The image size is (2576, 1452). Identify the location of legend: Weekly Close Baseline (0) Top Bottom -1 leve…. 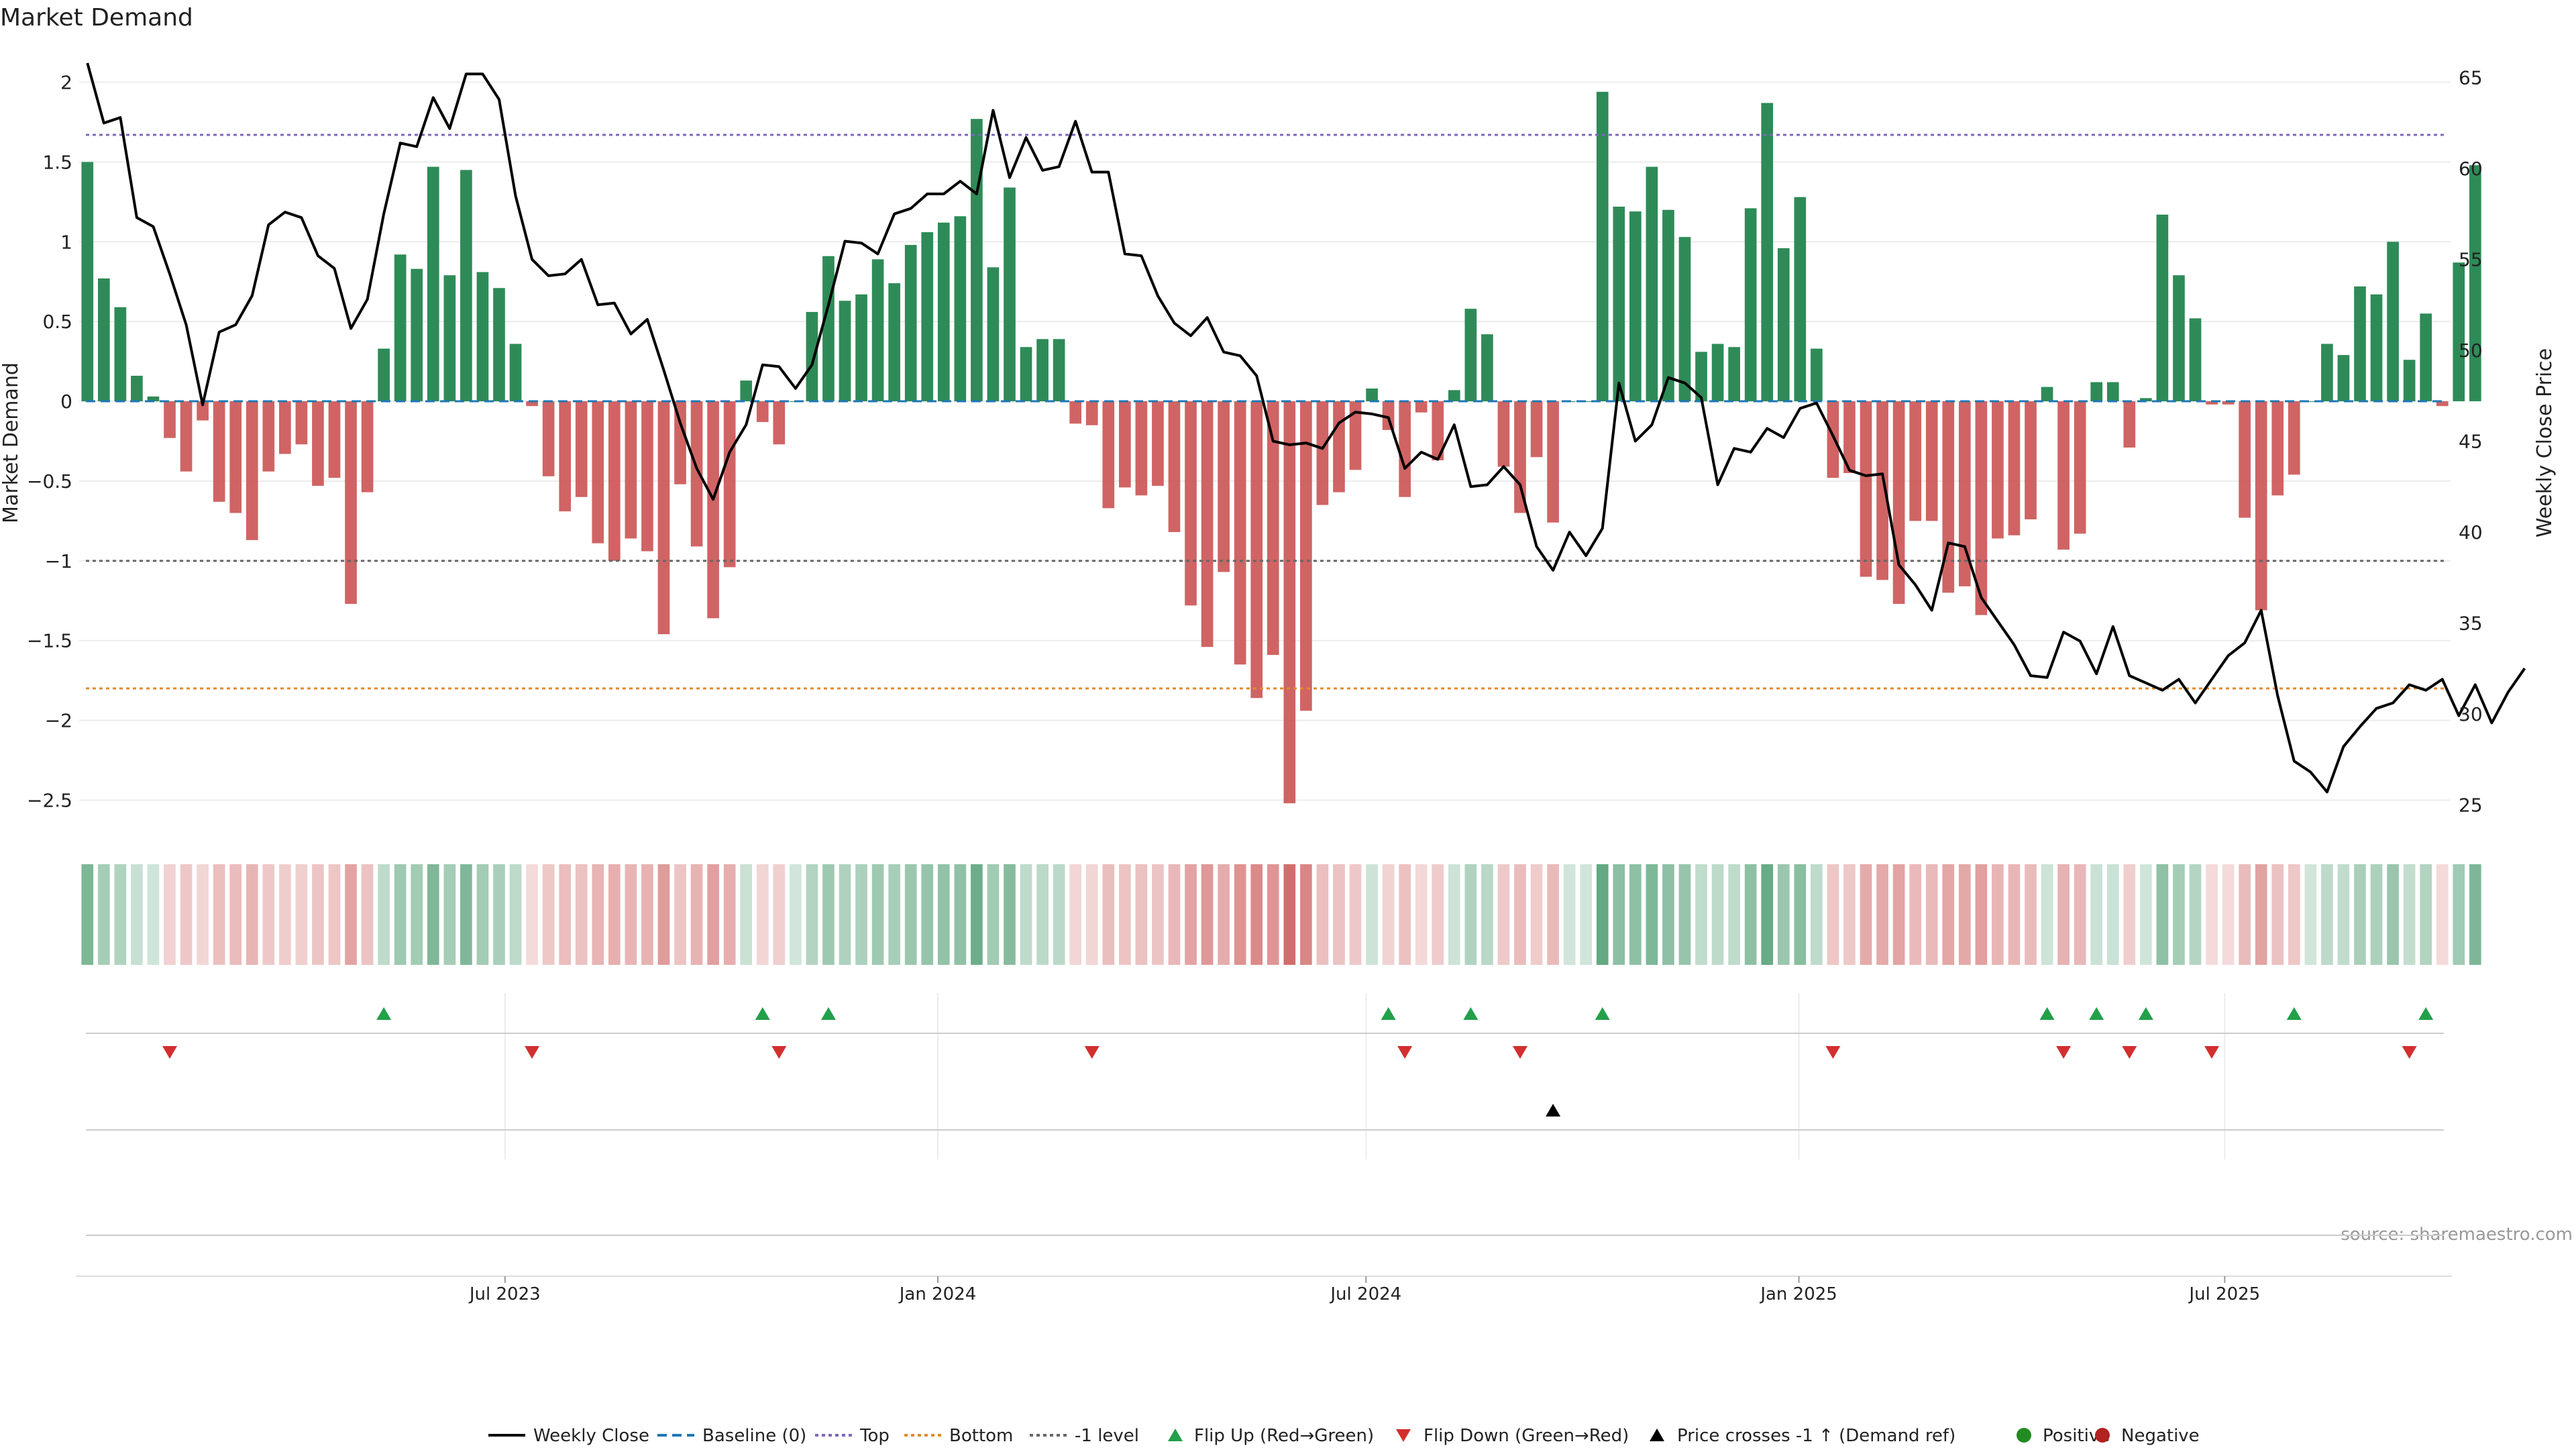
(1344, 1436).